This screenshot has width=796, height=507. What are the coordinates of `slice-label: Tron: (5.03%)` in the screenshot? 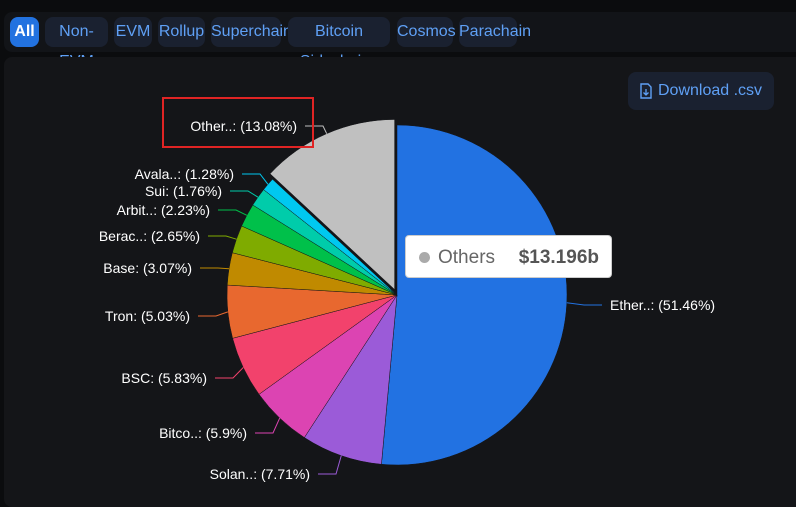 It's located at (147, 316).